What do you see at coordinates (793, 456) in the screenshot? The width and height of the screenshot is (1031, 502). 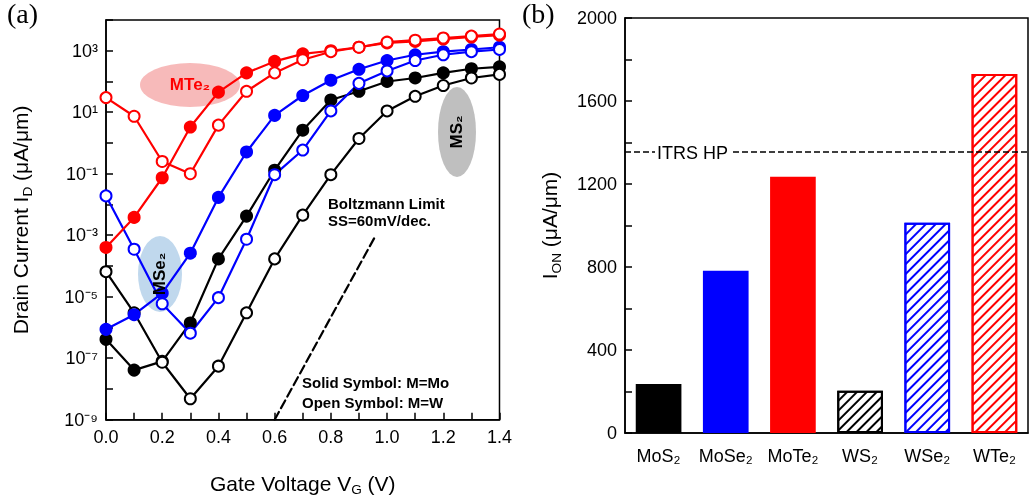 I see `x-tick-label: MoTe₂` at bounding box center [793, 456].